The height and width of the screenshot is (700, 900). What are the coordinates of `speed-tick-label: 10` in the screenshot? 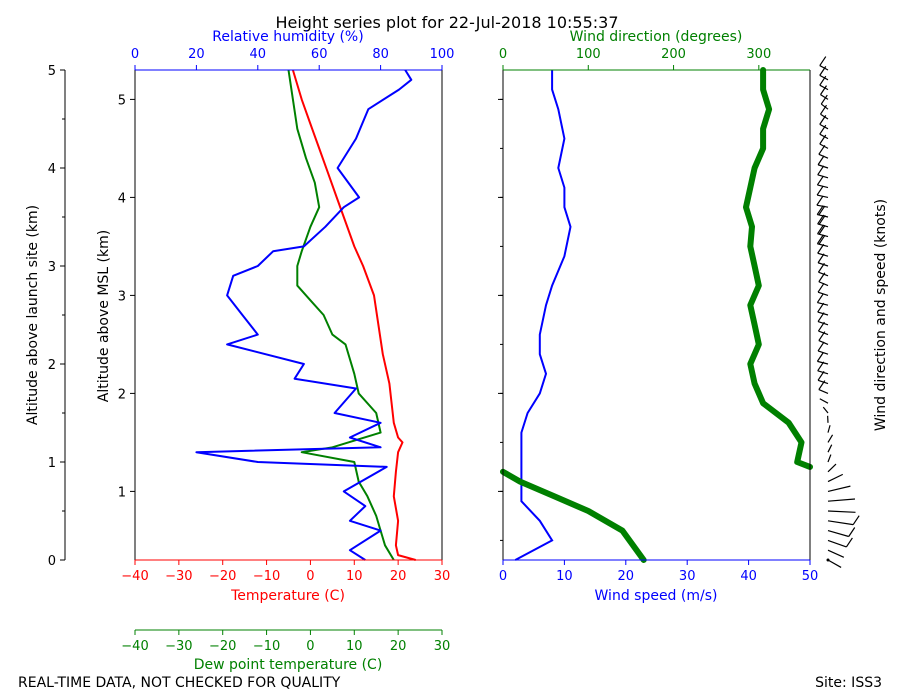 It's located at (564, 576).